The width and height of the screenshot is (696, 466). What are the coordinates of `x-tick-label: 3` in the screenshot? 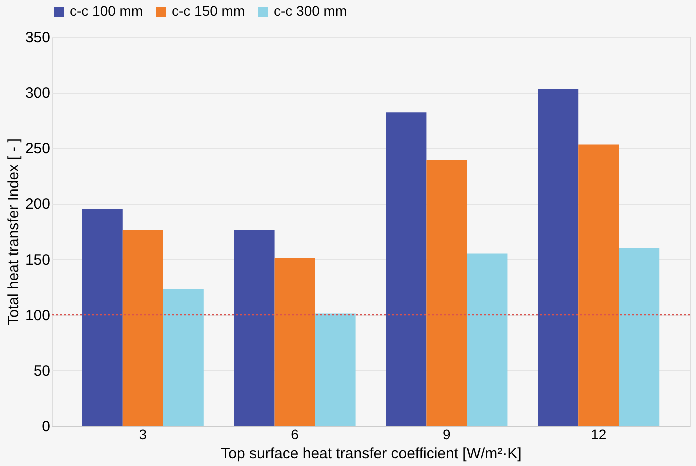 It's located at (143, 434).